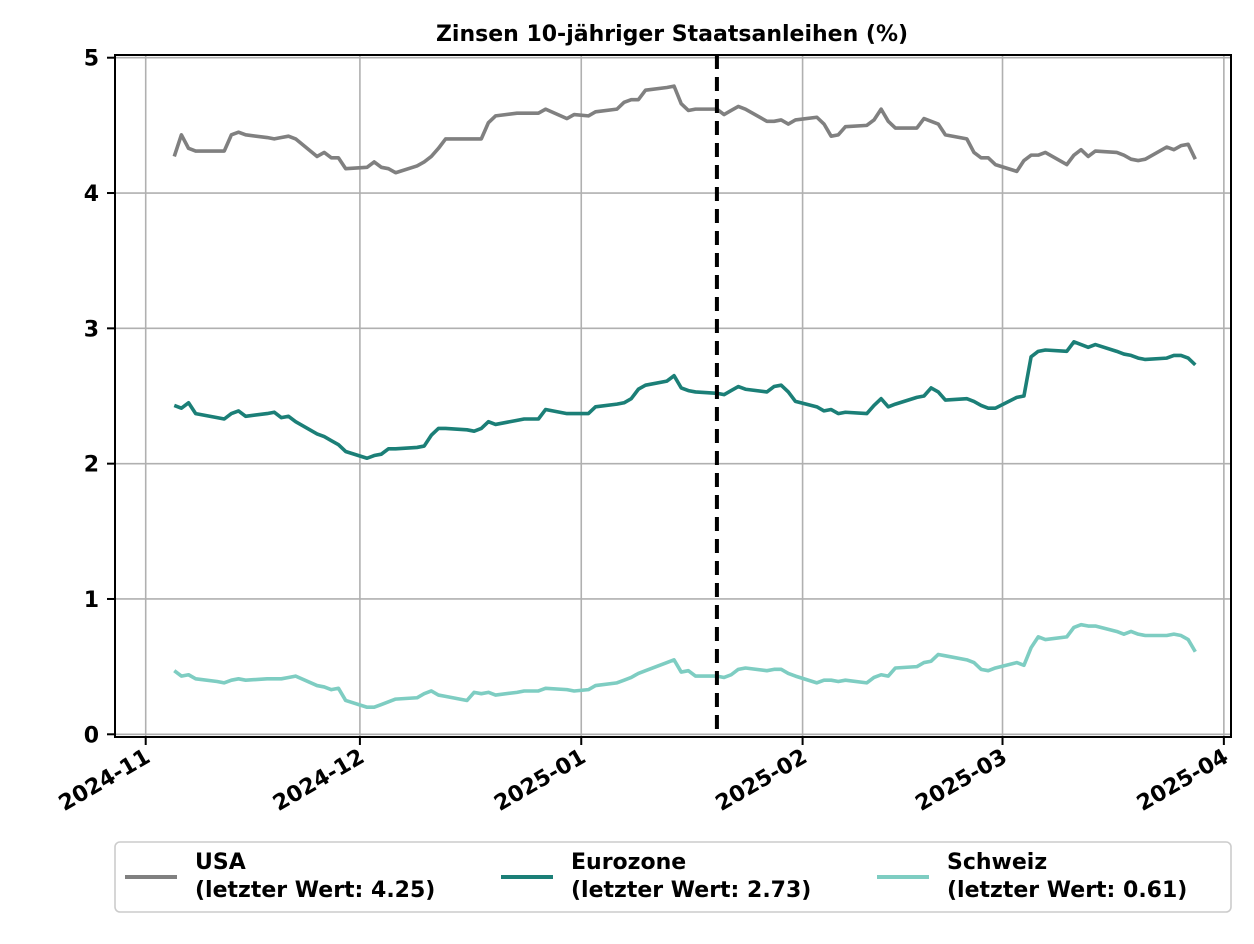 This screenshot has height=944, width=1254. What do you see at coordinates (628, 862) in the screenshot?
I see `legend-label-eurozone: Eurozone` at bounding box center [628, 862].